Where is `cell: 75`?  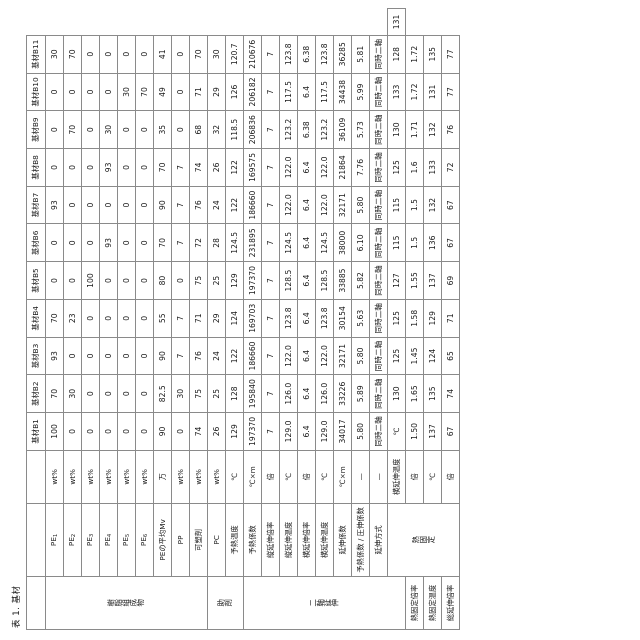
cell: 75 is located at coordinates (198, 280).